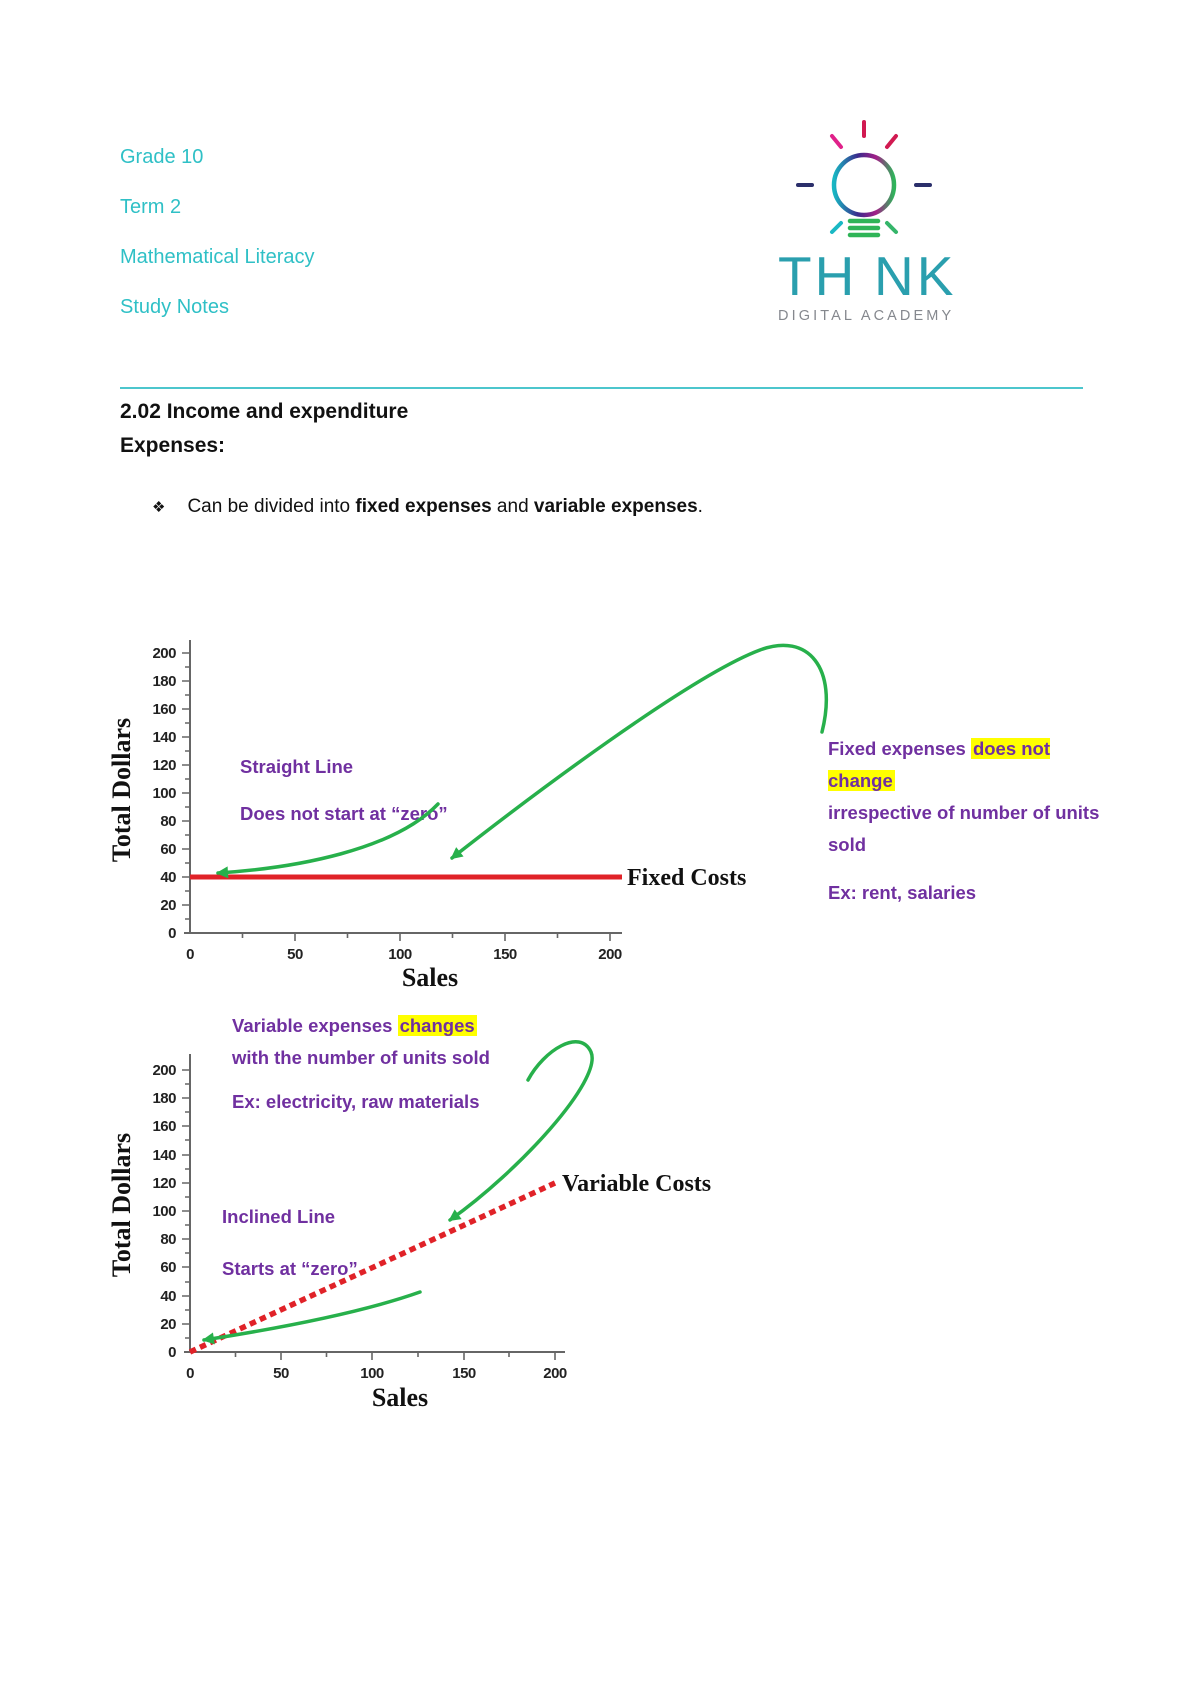  Describe the element at coordinates (686, 878) in the screenshot. I see `fixed-costs-line-label: Fixed Costs` at that location.